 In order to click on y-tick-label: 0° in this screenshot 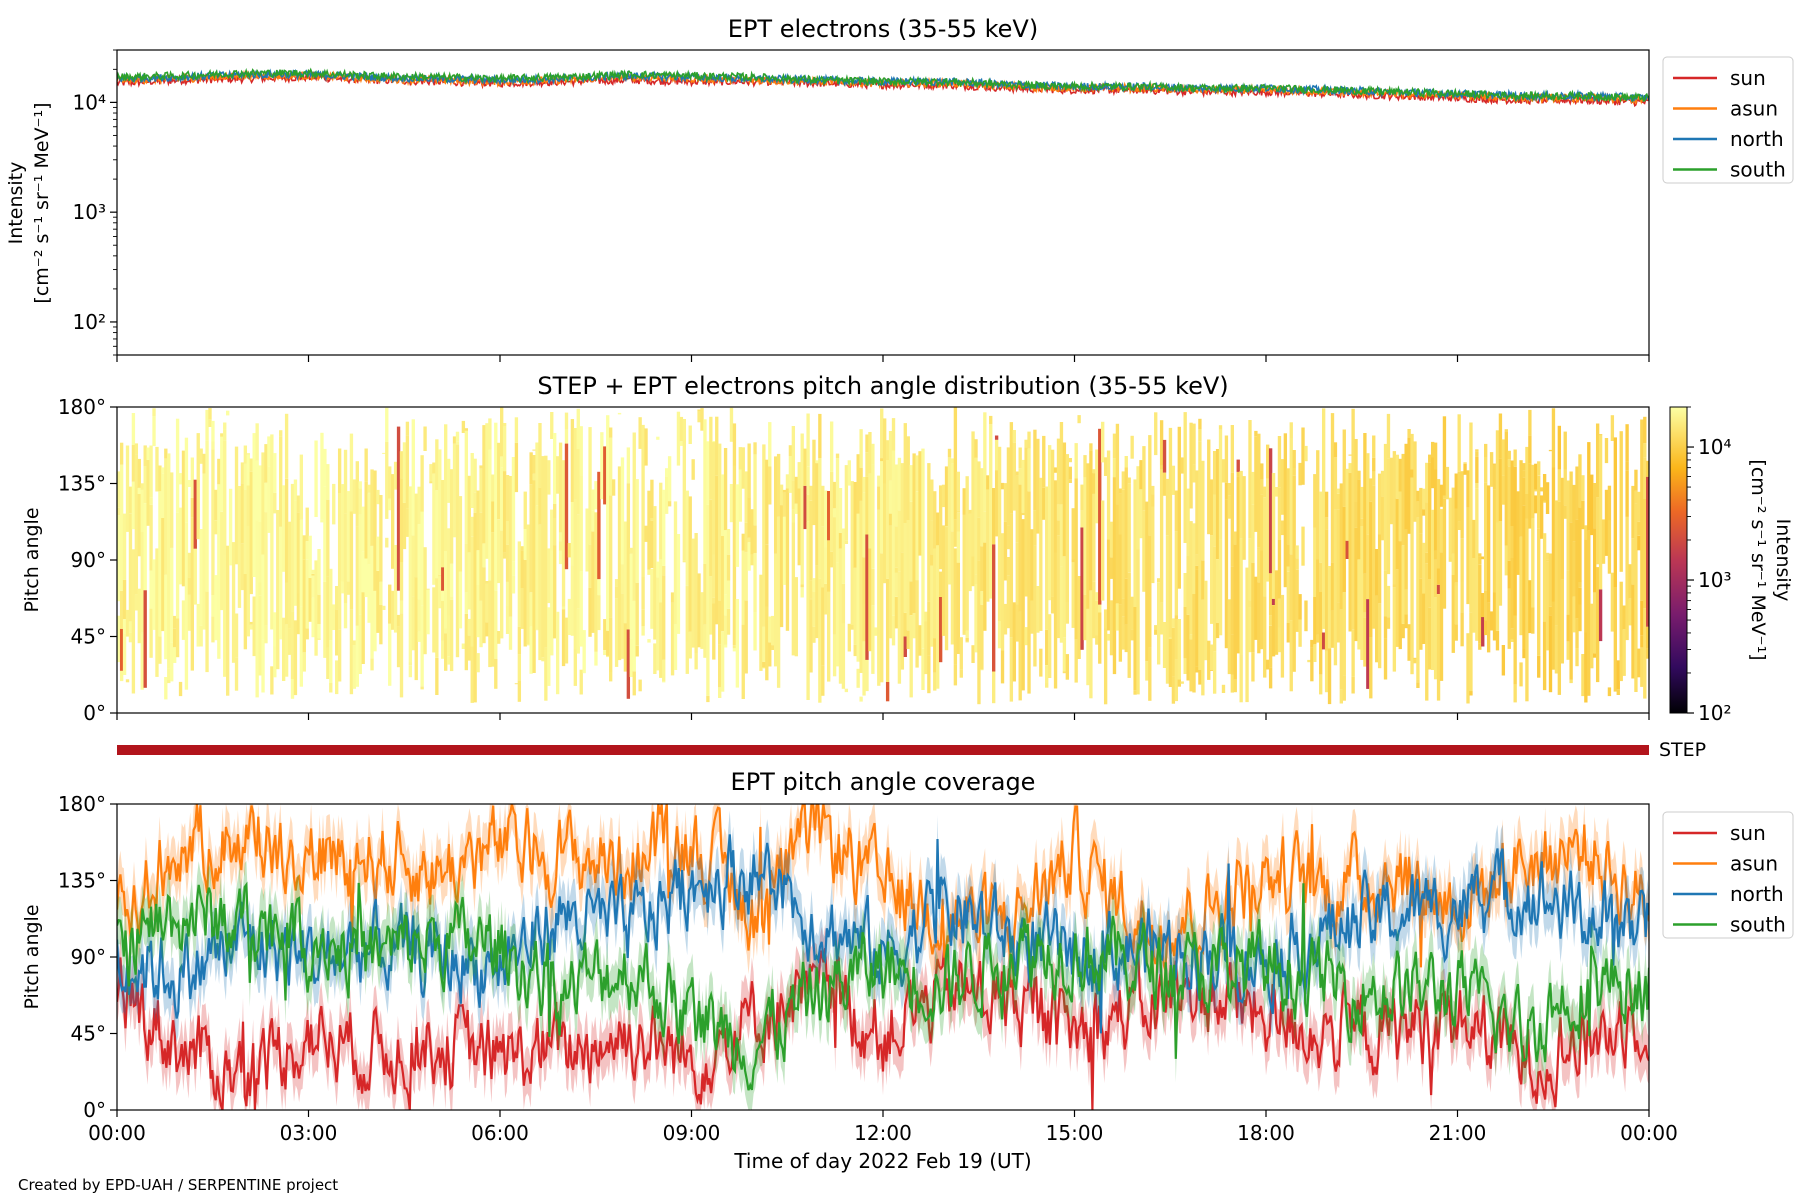, I will do `click(94, 713)`.